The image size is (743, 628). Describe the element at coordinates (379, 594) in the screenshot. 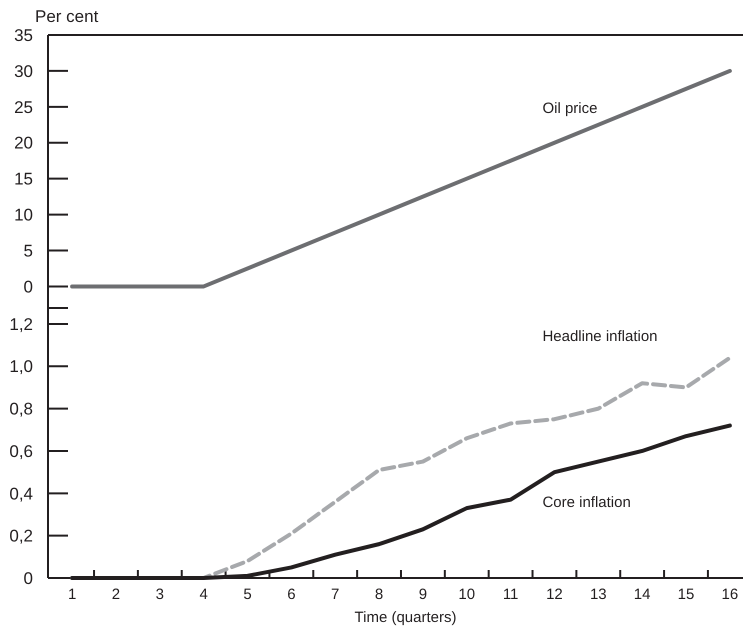

I see `x-tick-label: 8` at that location.